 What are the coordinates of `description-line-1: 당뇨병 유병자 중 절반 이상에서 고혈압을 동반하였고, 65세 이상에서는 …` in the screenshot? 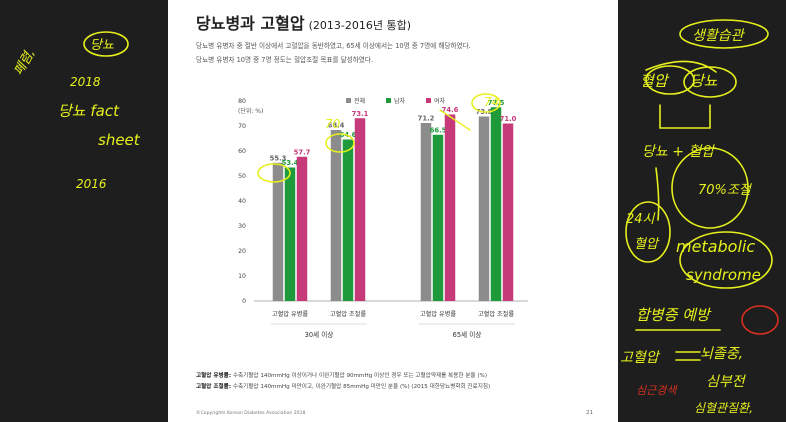 It's located at (333, 46).